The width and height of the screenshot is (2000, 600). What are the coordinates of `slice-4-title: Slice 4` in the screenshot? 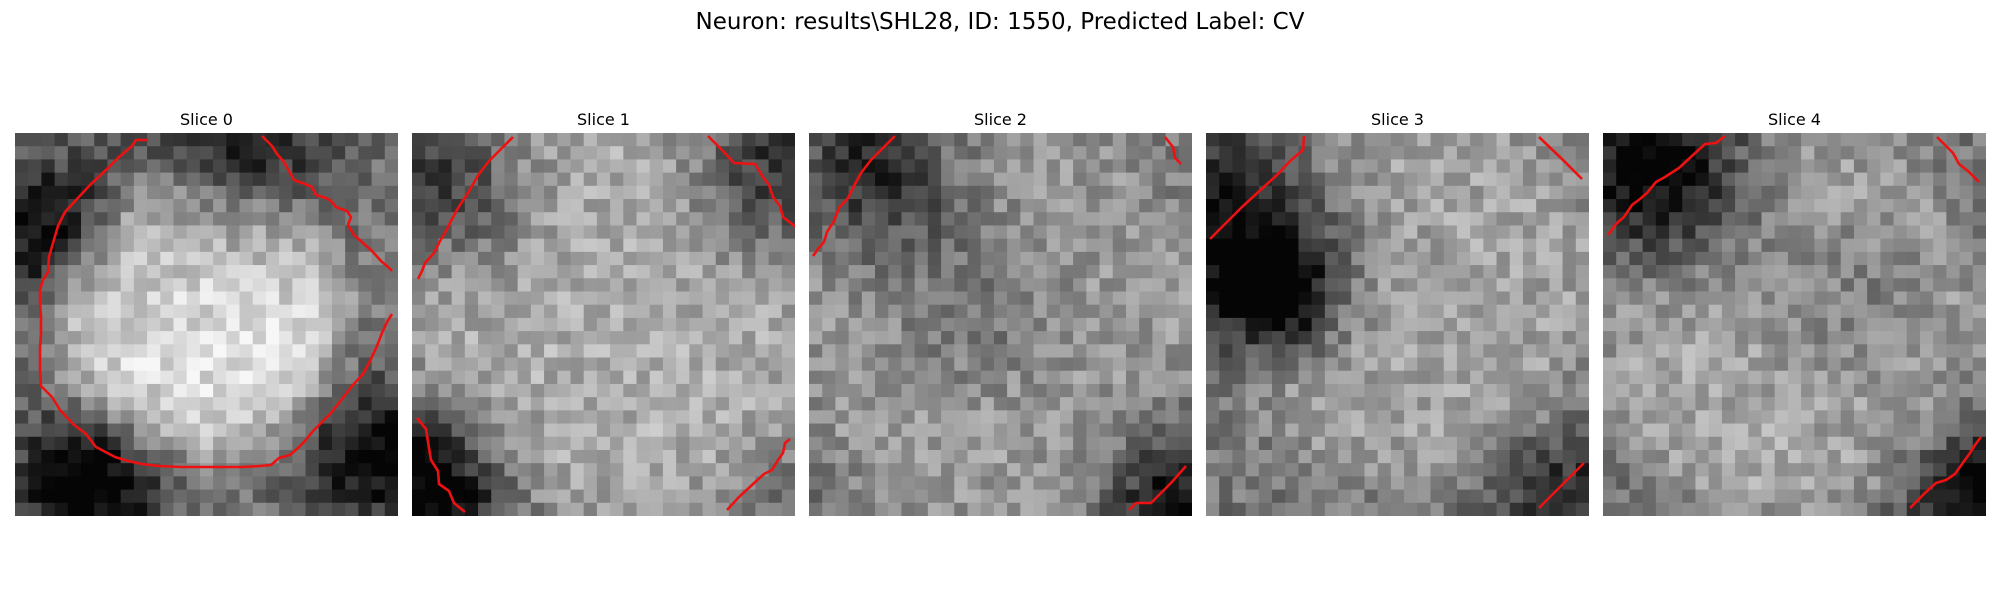 It's located at (1794, 119).